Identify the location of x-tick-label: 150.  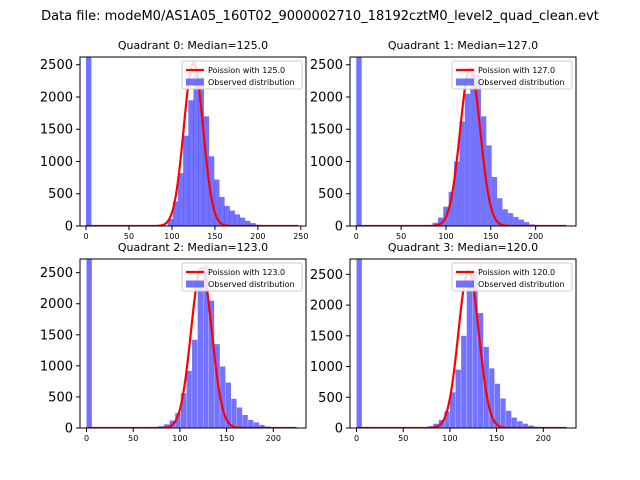
(490, 236).